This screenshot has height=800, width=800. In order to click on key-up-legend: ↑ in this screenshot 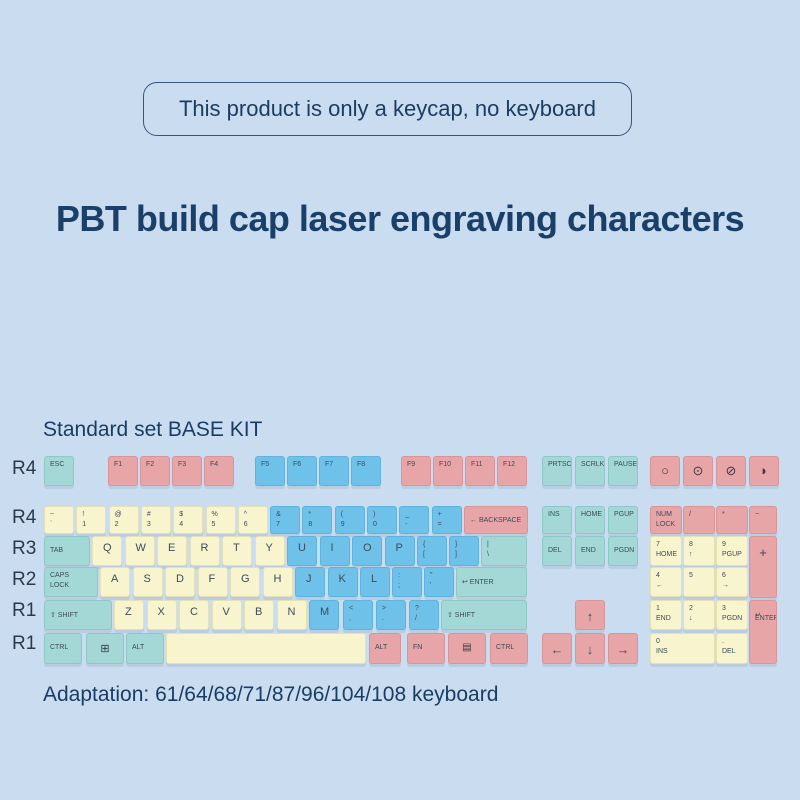, I will do `click(590, 616)`.